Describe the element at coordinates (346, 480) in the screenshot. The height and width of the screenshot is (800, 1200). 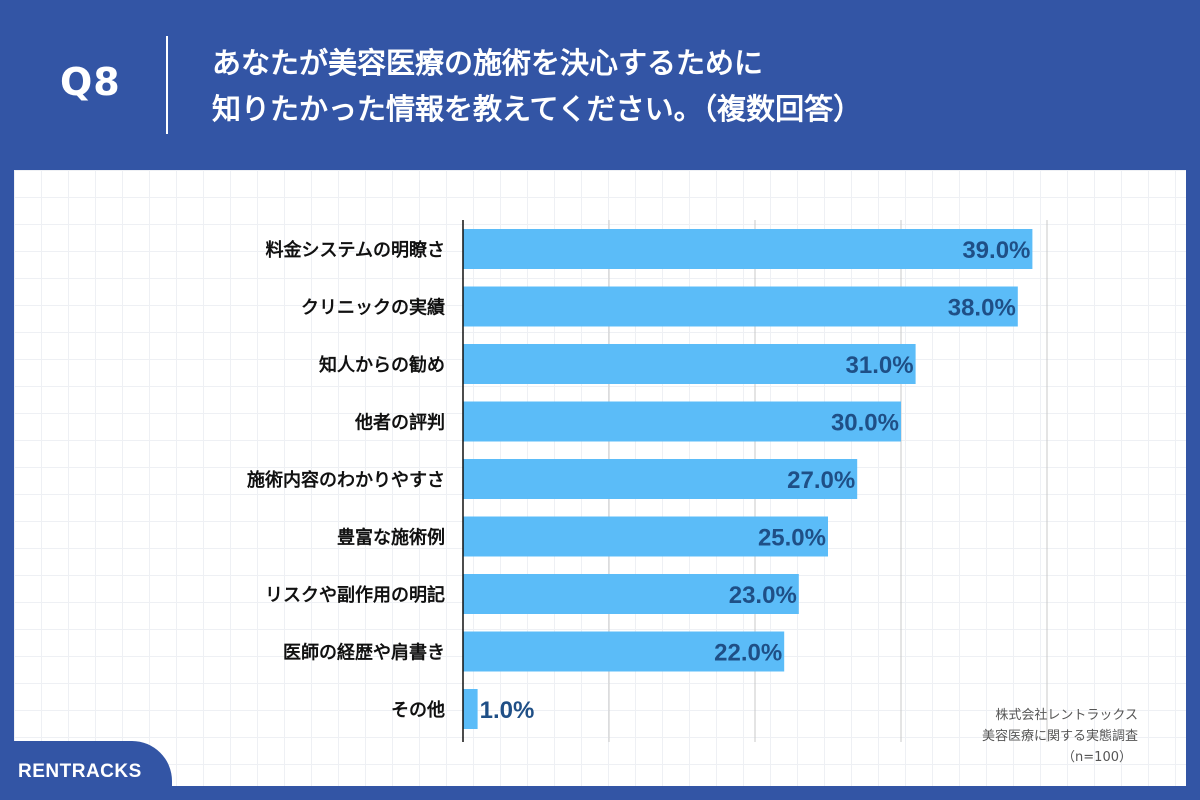
I see `category-label: 施術内容のわかりやすさ` at that location.